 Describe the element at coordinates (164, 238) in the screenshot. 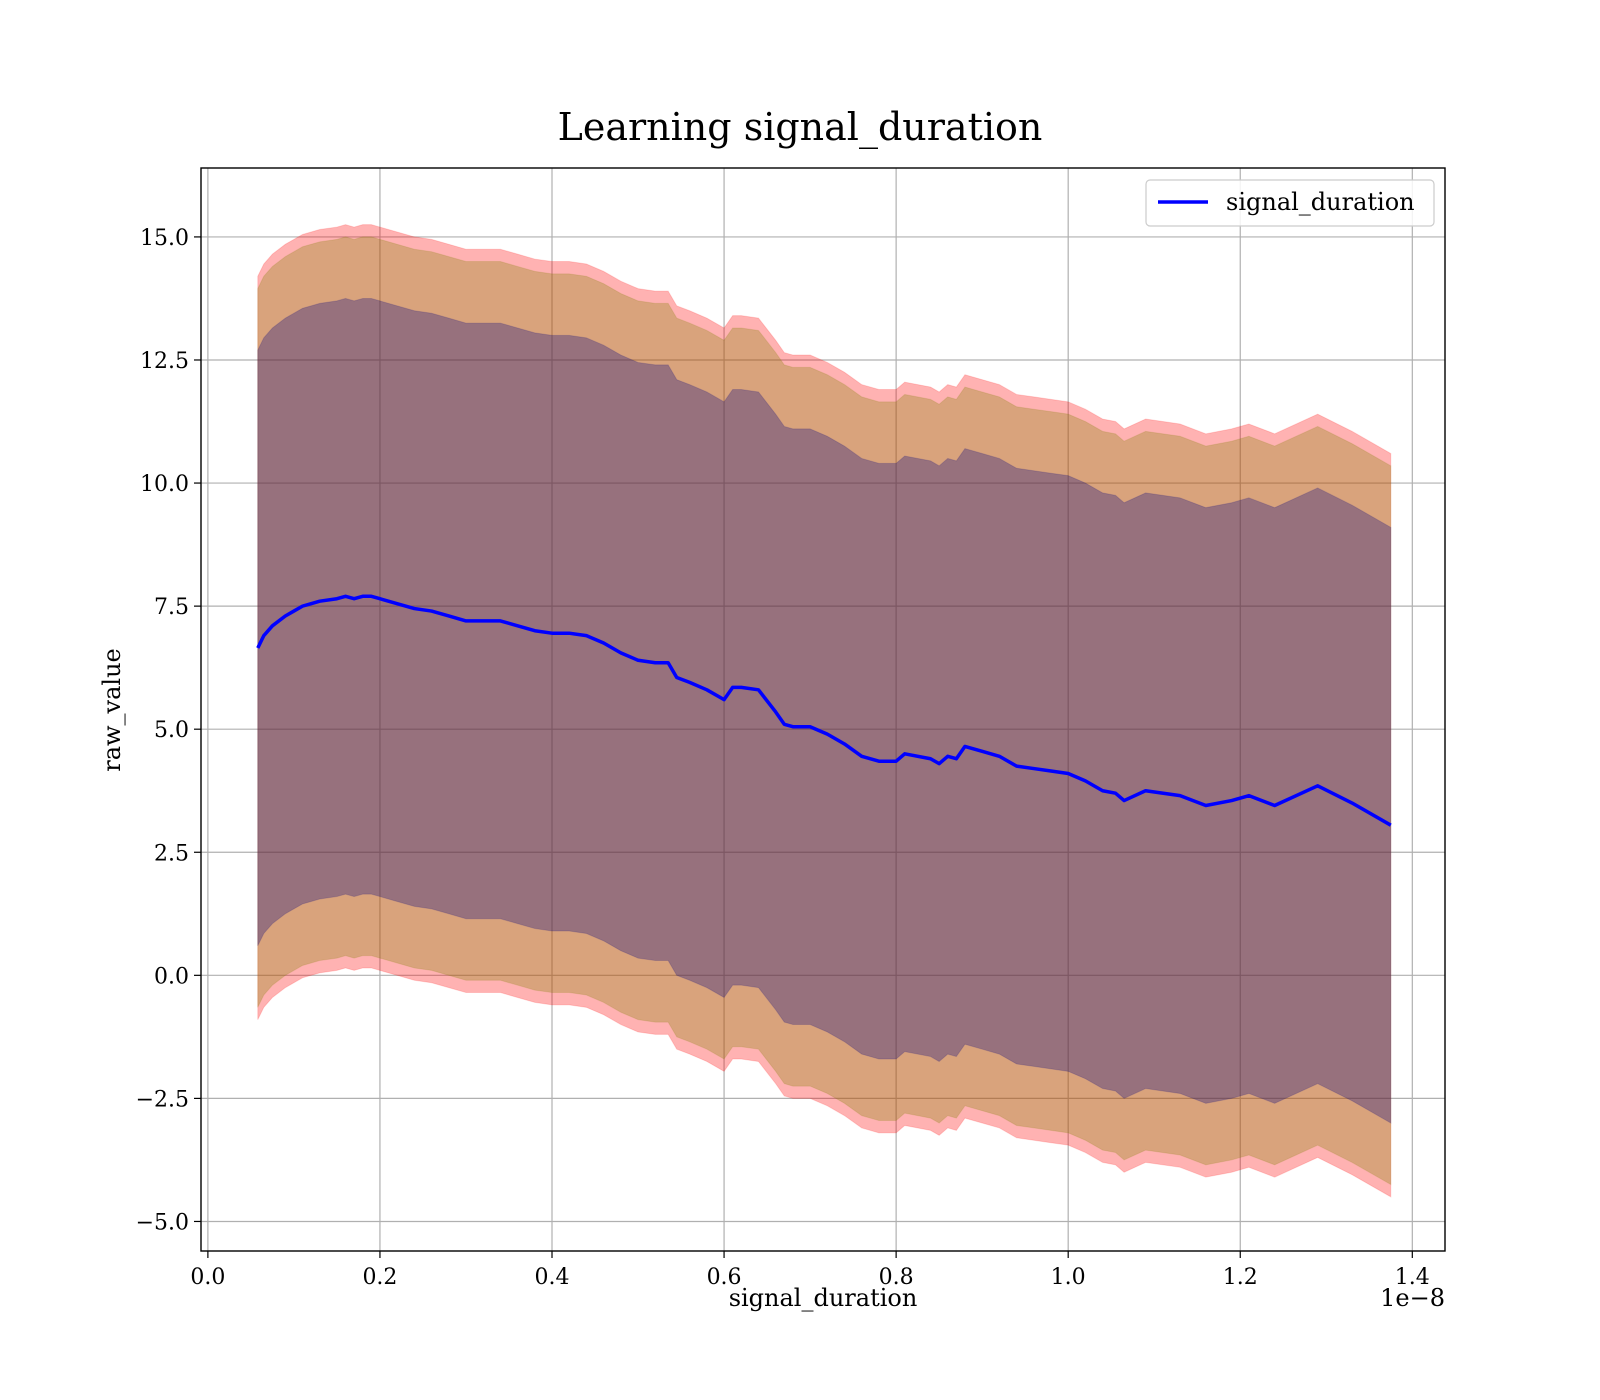

I see `y-tick-label: 15.0` at that location.